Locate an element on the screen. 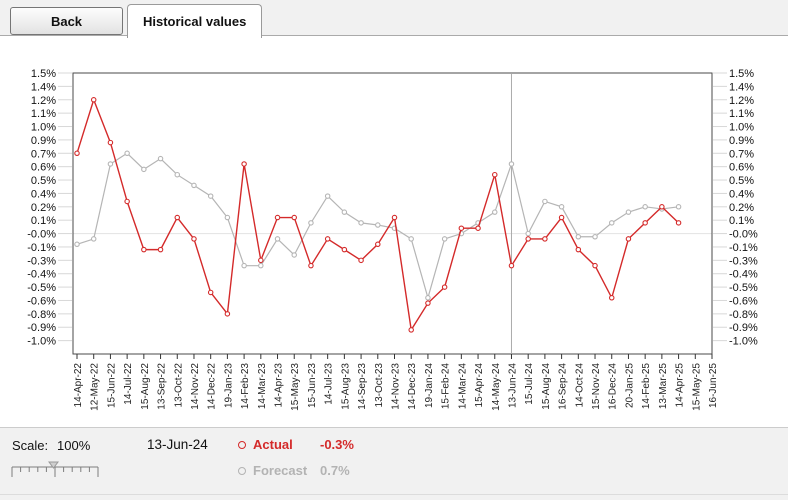  svg-text: 15-Aug-23 is located at coordinates (345, 386).